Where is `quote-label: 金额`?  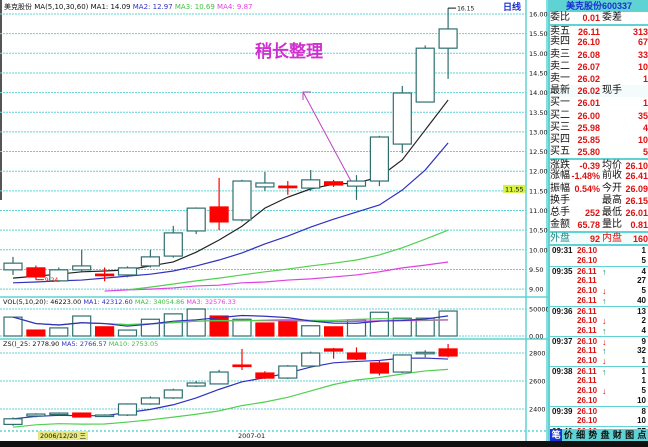
quote-label: 金额 is located at coordinates (560, 225).